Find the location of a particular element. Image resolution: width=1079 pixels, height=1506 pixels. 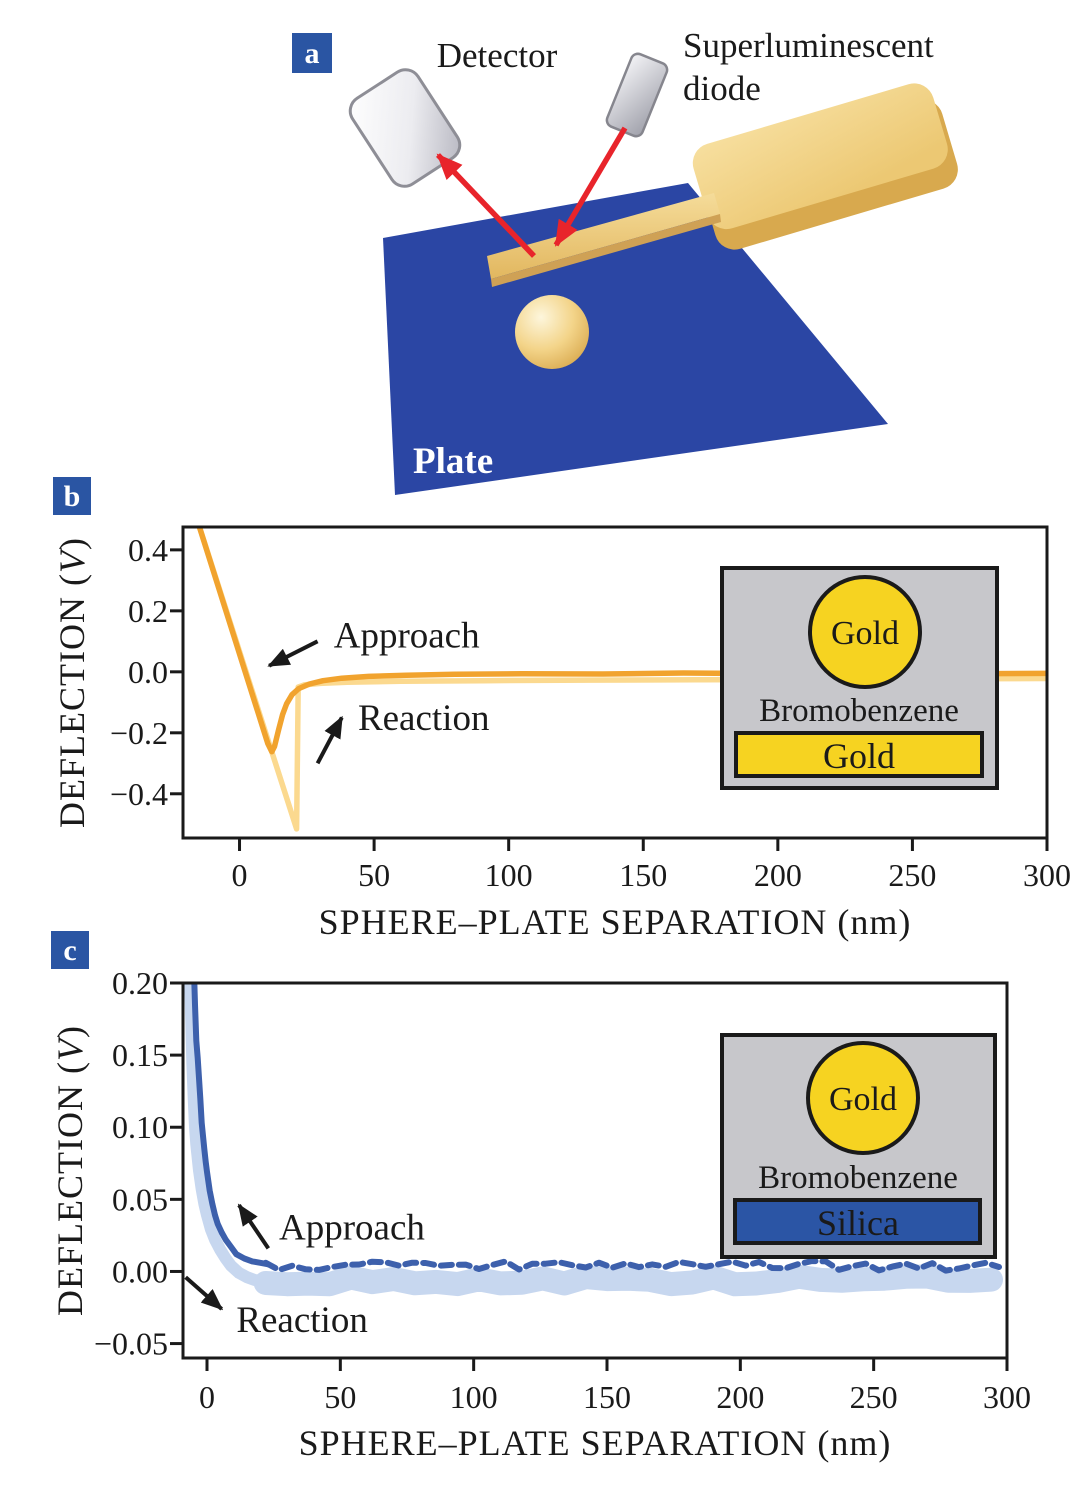

cantilever-chip is located at coordinates (825, 166).